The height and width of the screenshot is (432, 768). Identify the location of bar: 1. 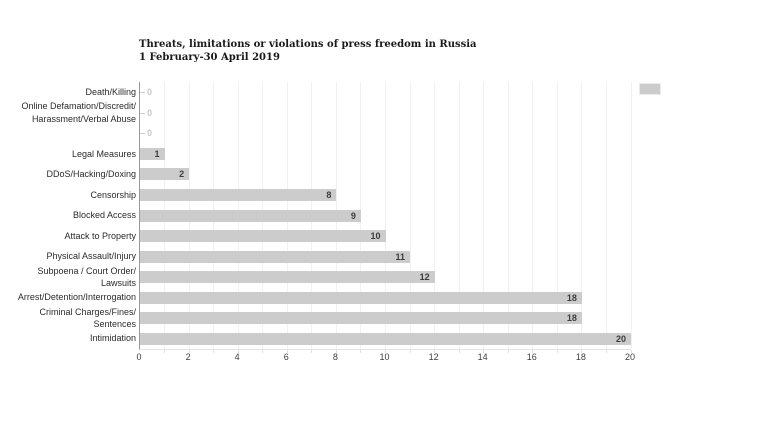
(152, 153).